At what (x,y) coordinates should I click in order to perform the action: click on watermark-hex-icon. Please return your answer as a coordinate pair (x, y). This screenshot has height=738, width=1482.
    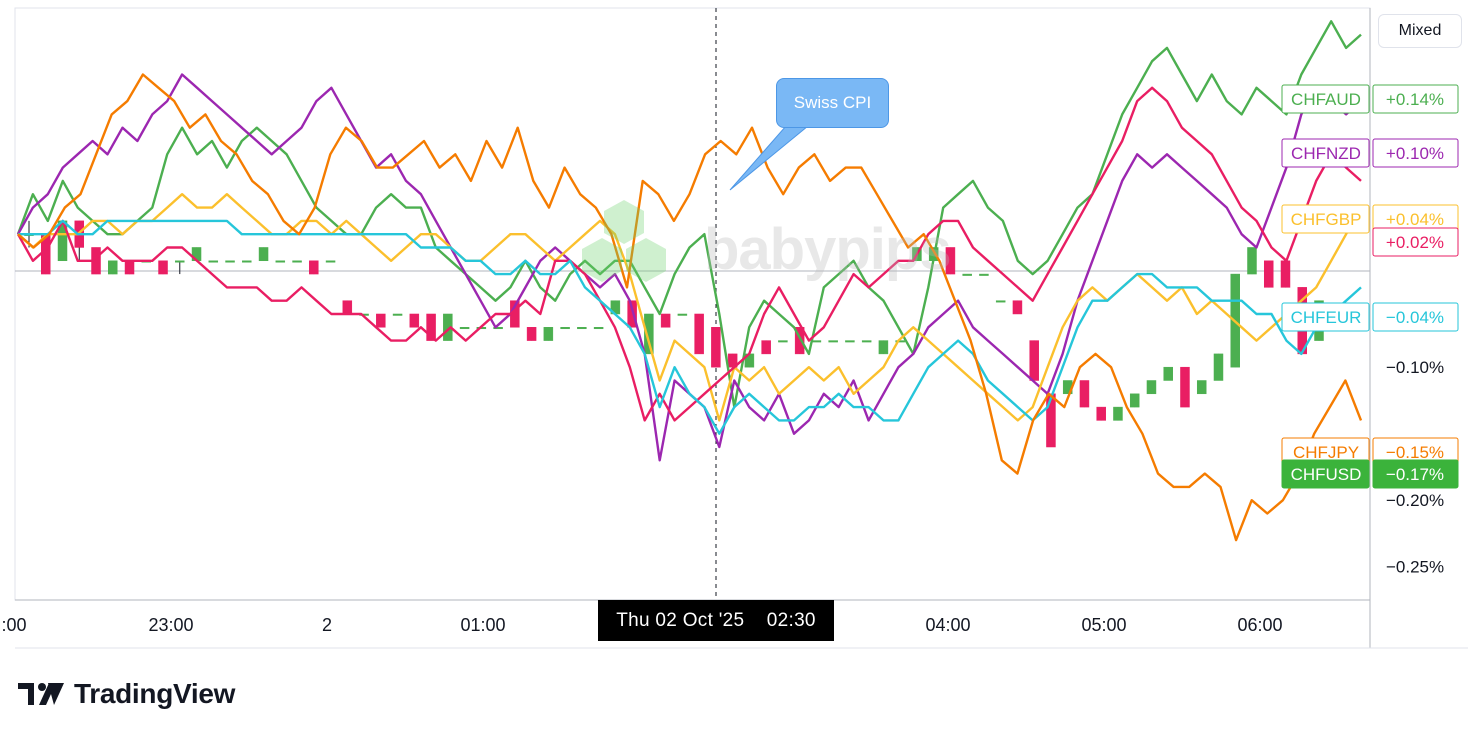
    Looking at the image, I should click on (624, 241).